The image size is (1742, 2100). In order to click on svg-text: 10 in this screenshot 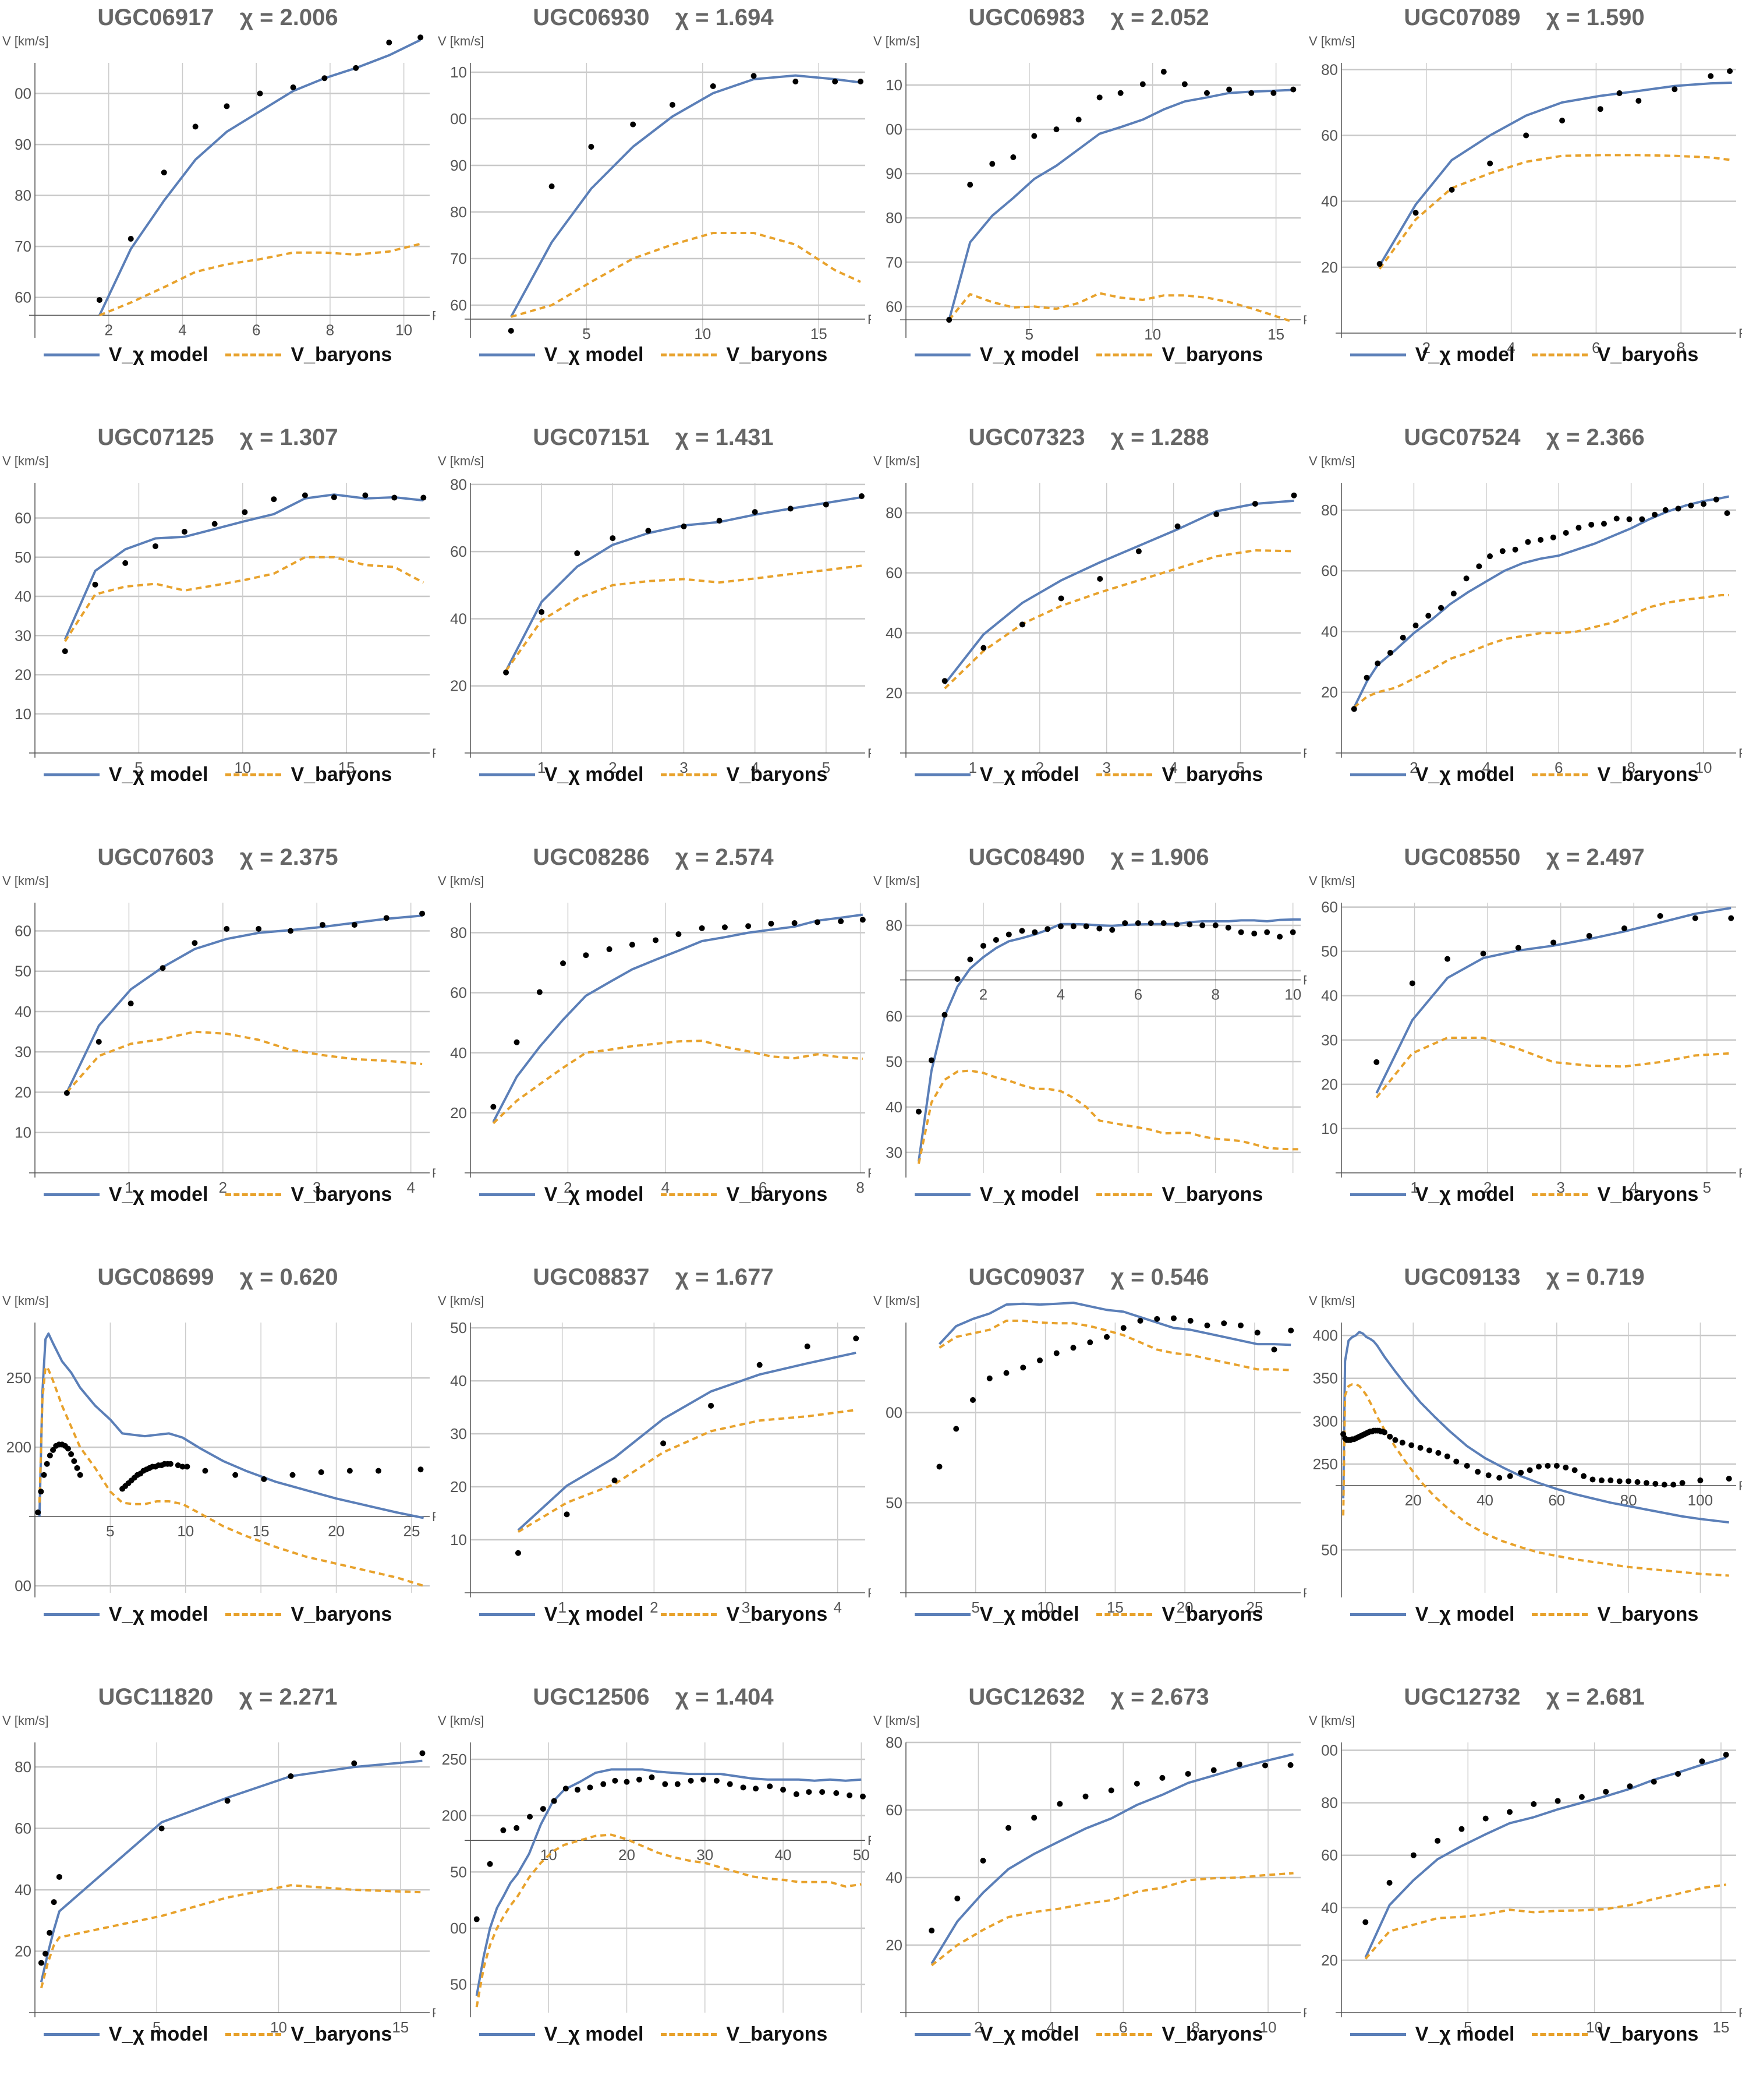, I will do `click(403, 330)`.